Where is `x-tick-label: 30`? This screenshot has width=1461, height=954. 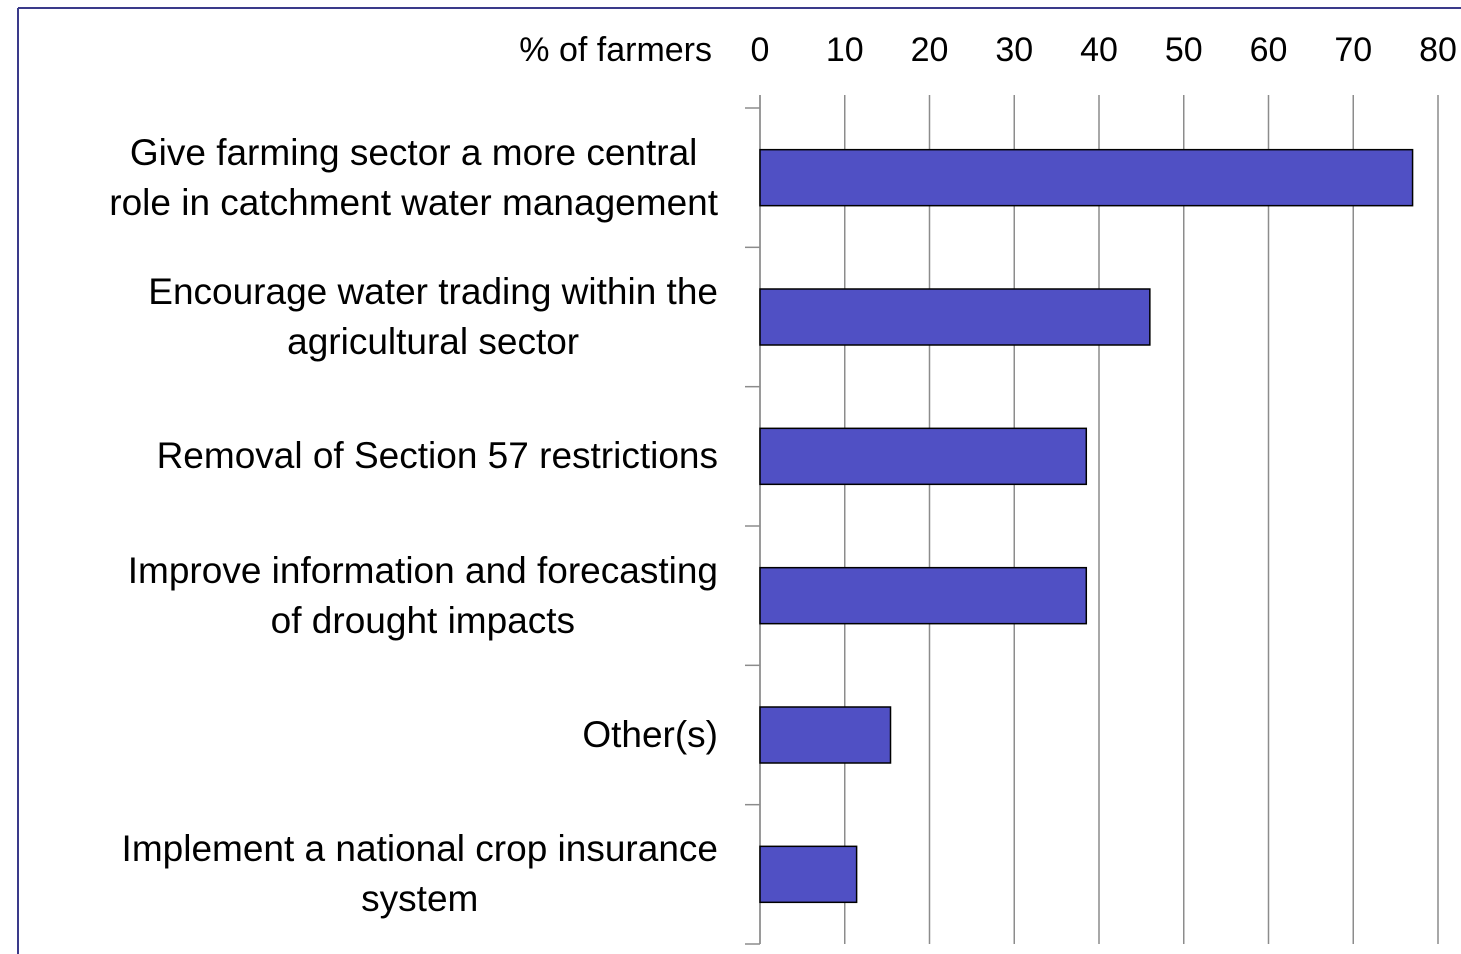
x-tick-label: 30 is located at coordinates (1014, 50).